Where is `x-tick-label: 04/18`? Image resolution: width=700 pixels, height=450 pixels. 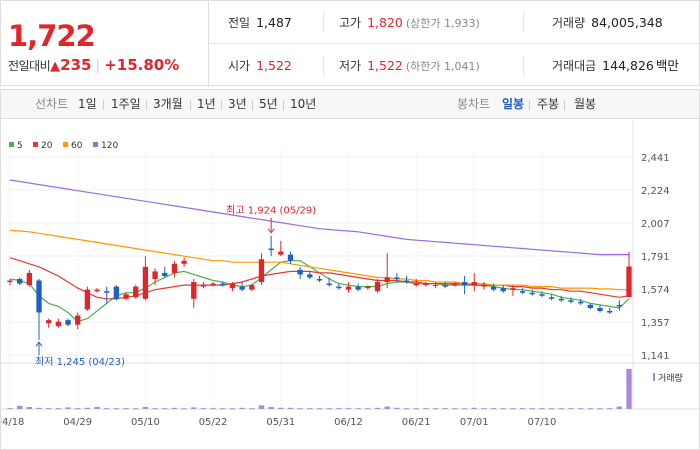 x-tick-label: 04/18 is located at coordinates (12, 422).